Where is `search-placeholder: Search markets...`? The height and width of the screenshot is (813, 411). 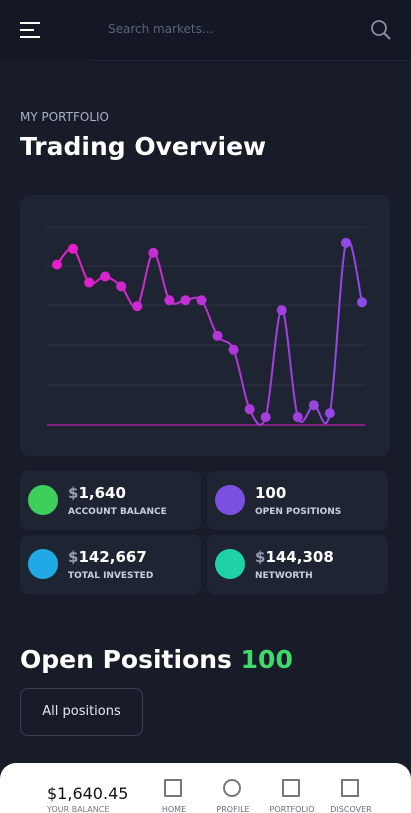
search-placeholder: Search markets... is located at coordinates (161, 29).